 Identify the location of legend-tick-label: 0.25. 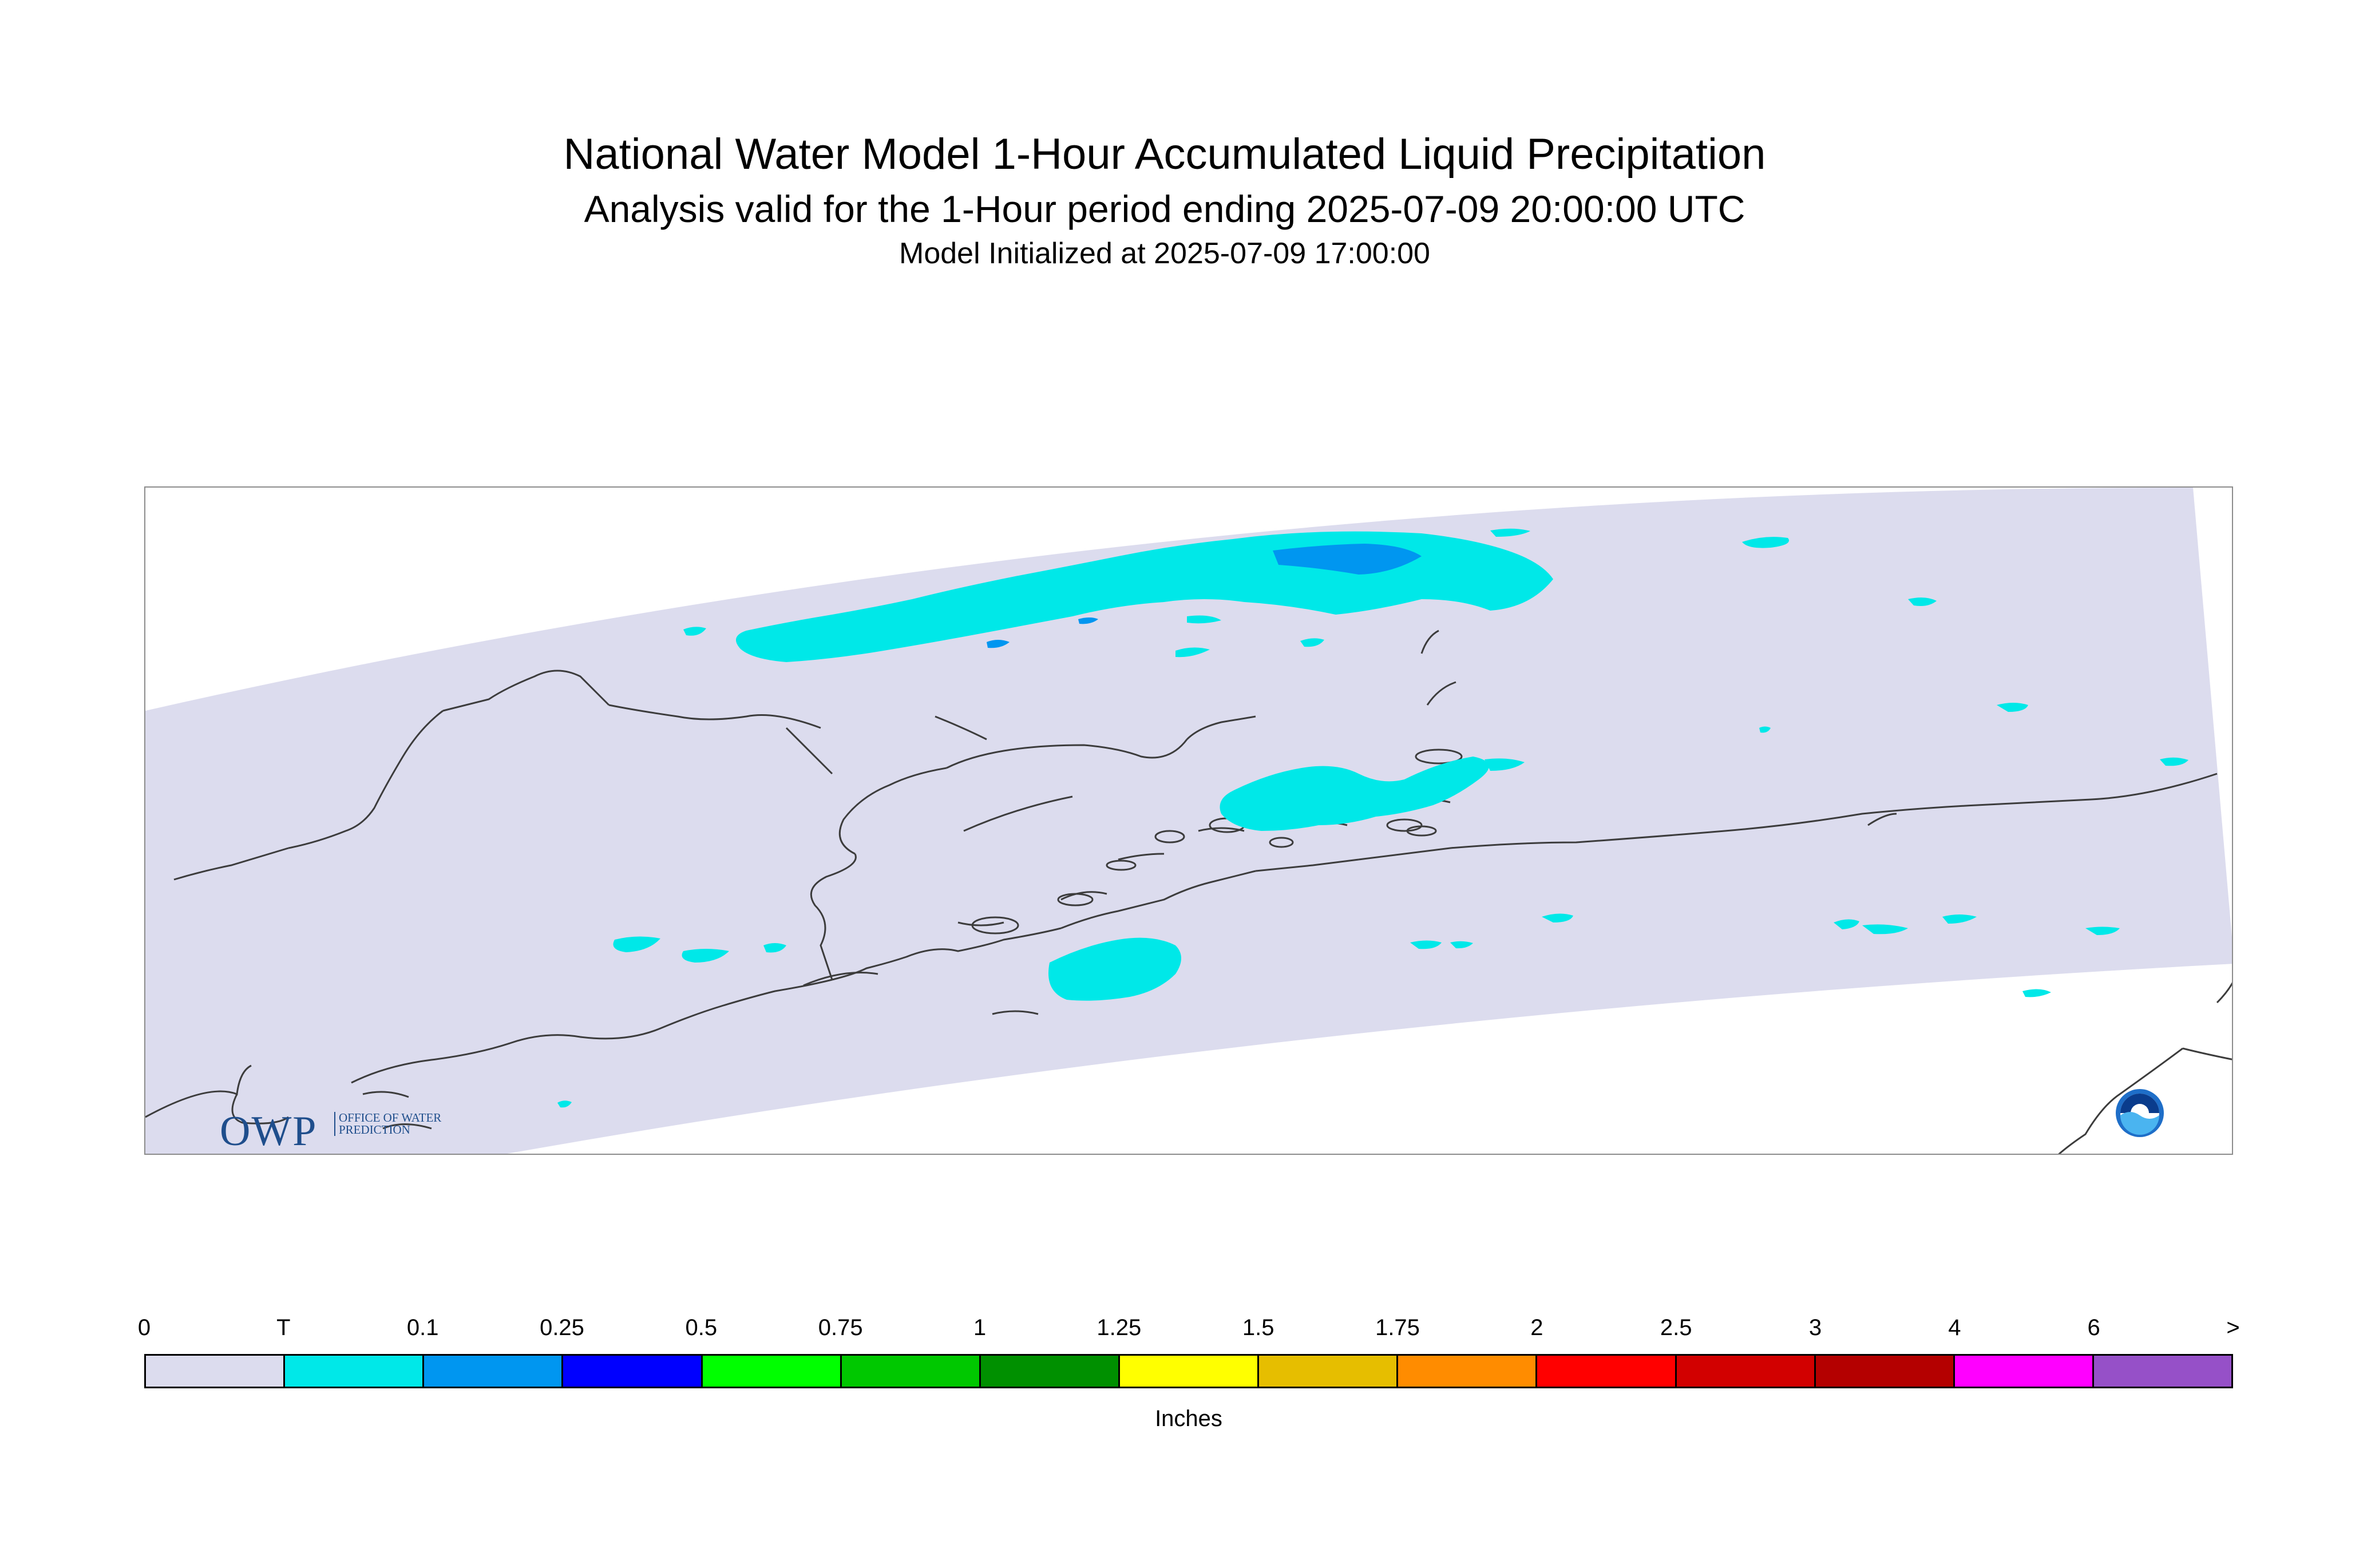
(562, 1327).